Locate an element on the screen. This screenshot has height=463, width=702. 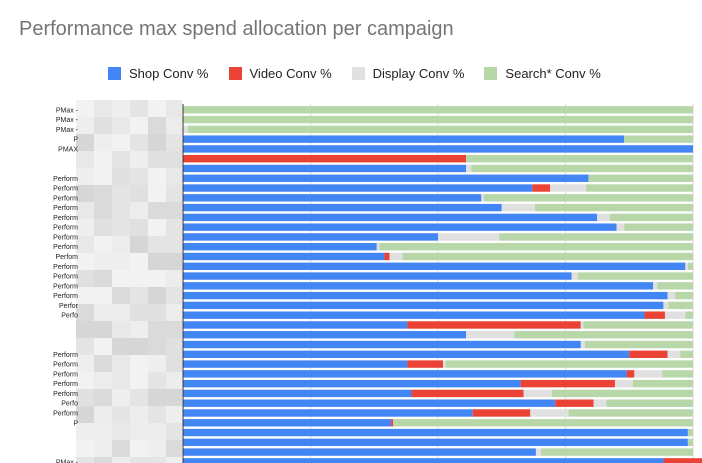
legend-swatch-shop is located at coordinates (114, 73).